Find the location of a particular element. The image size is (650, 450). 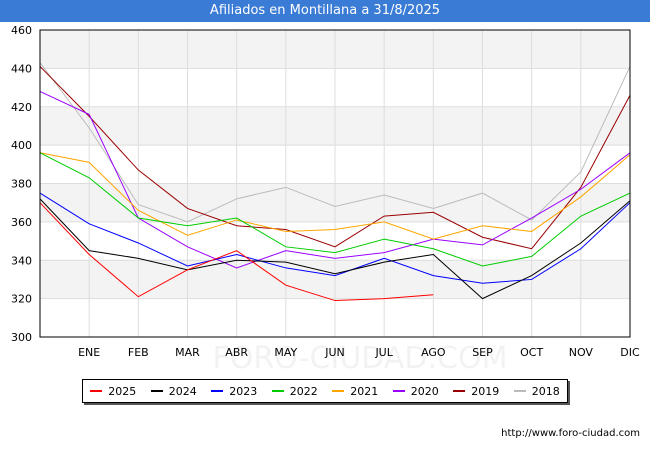

legend-item-2020: 2020 is located at coordinates (415, 391).